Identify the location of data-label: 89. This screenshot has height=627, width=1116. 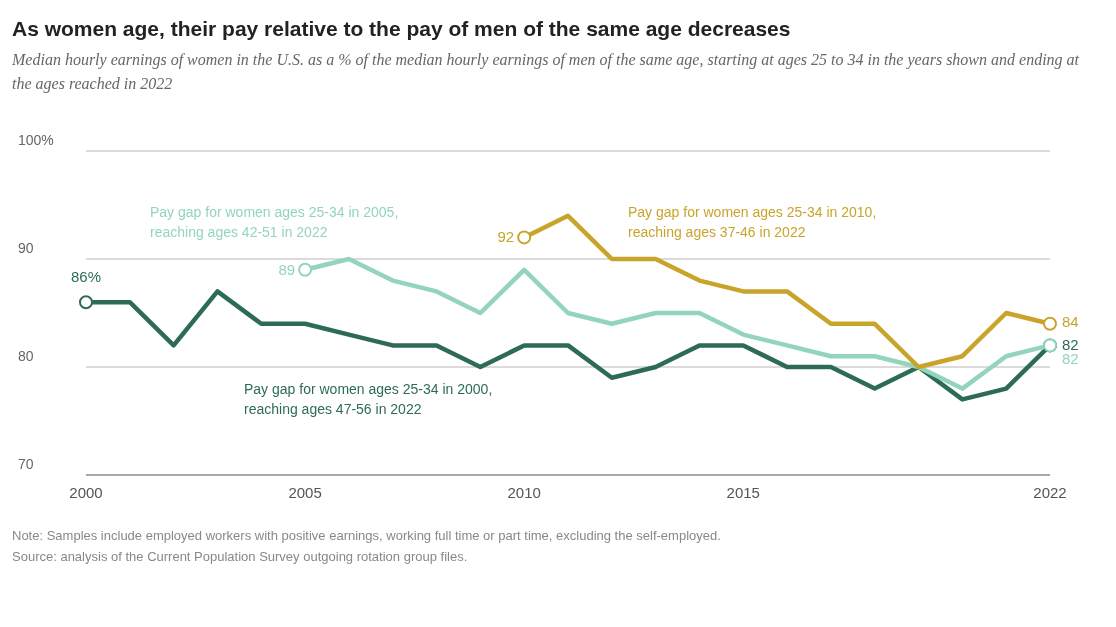
(287, 269).